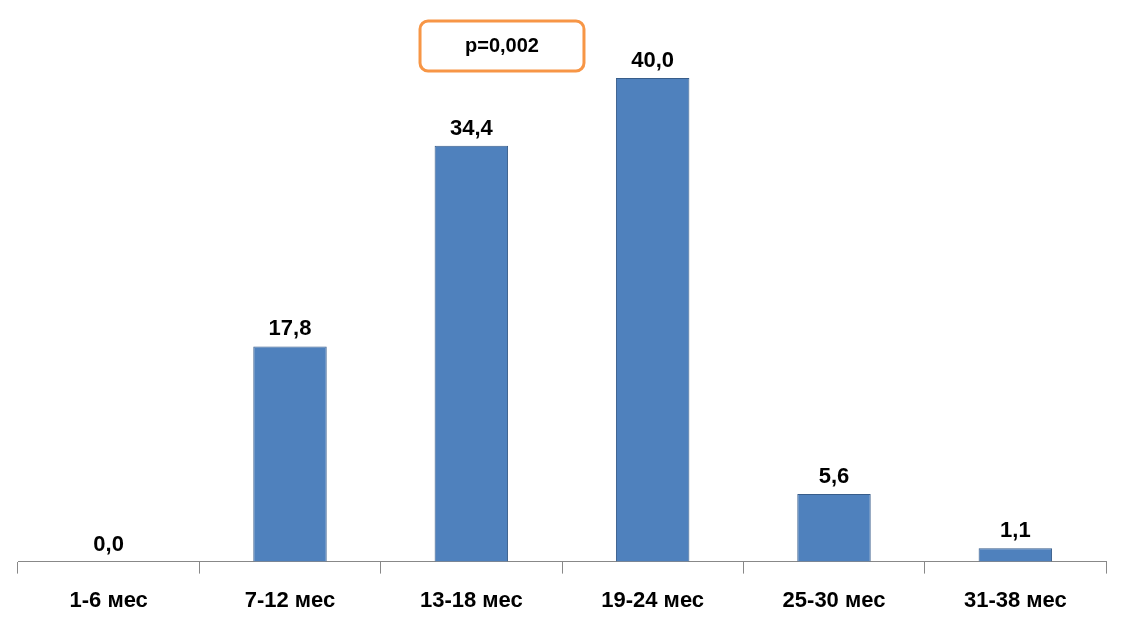 This screenshot has height=637, width=1134. What do you see at coordinates (108, 543) in the screenshot?
I see `data-label: 0,0` at bounding box center [108, 543].